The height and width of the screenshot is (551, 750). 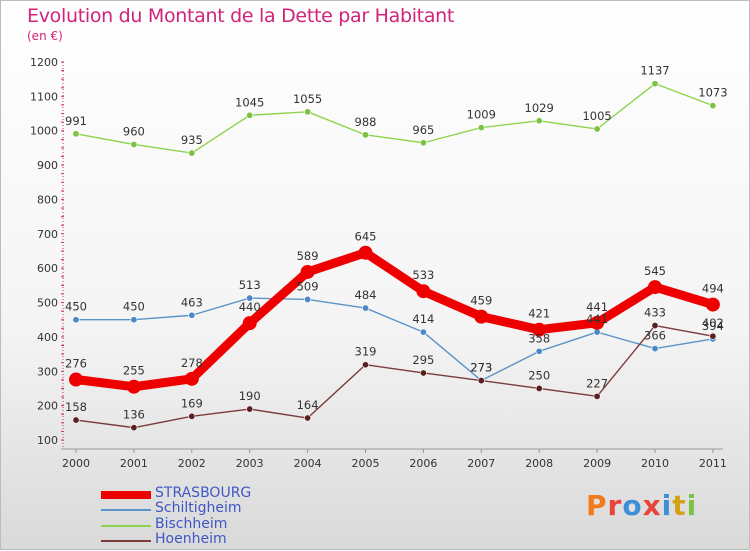 What do you see at coordinates (47, 165) in the screenshot?
I see `y-tick-label: 900` at bounding box center [47, 165].